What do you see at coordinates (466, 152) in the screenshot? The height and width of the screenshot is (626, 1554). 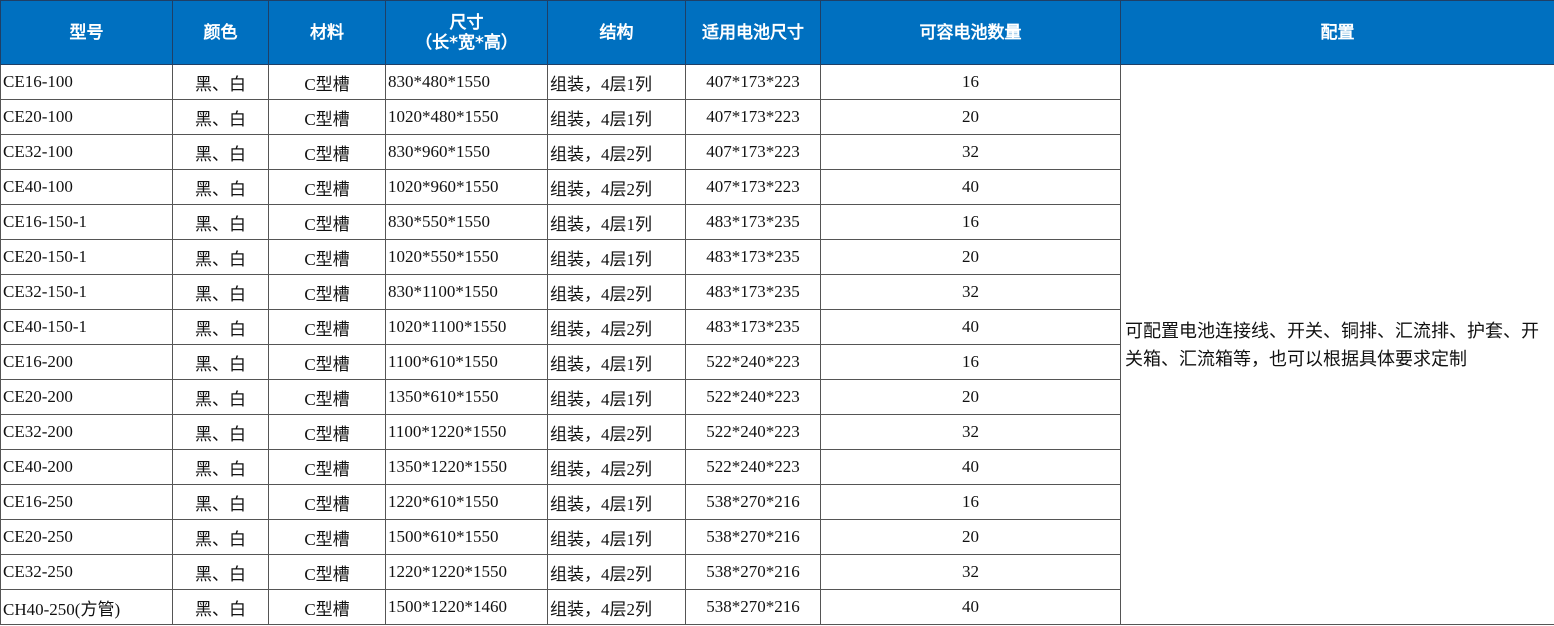 I see `cell-size: 830*960*1550` at bounding box center [466, 152].